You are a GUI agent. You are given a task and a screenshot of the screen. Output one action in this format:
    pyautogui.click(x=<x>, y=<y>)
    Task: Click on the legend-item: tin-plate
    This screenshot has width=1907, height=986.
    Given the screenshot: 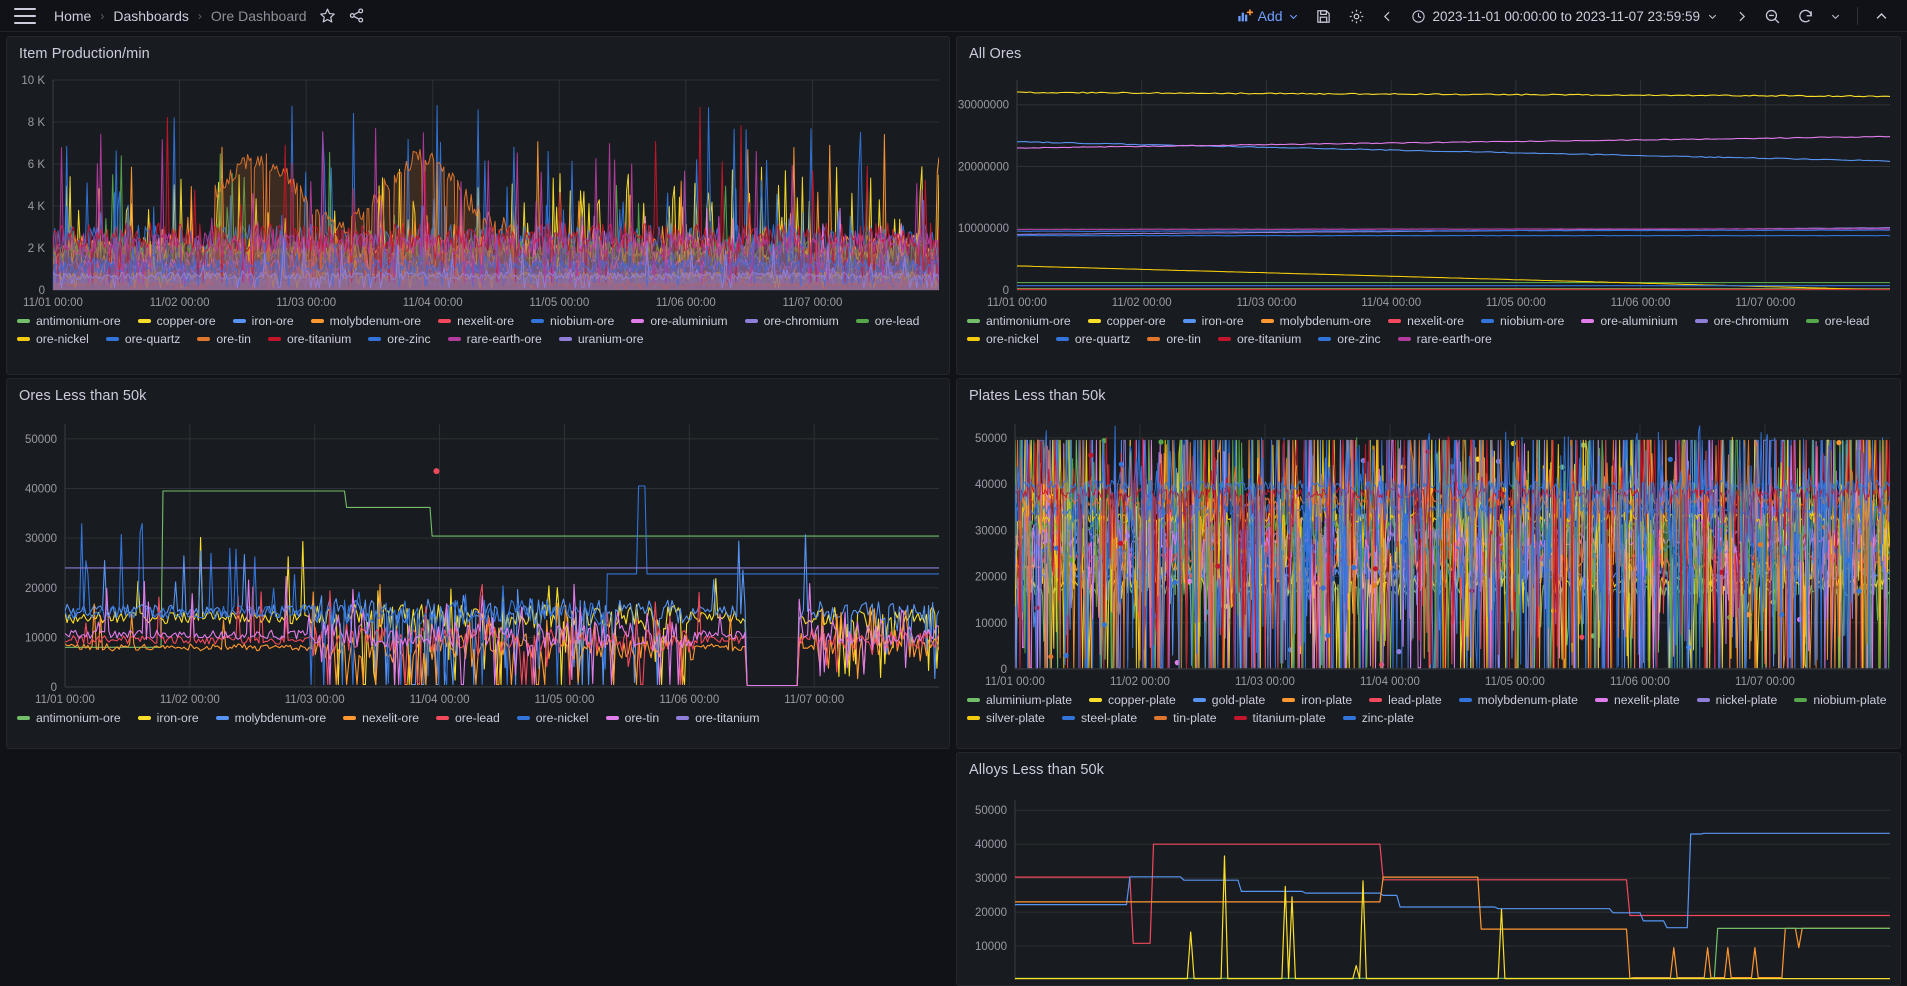 What is the action you would take?
    pyautogui.click(x=1185, y=718)
    